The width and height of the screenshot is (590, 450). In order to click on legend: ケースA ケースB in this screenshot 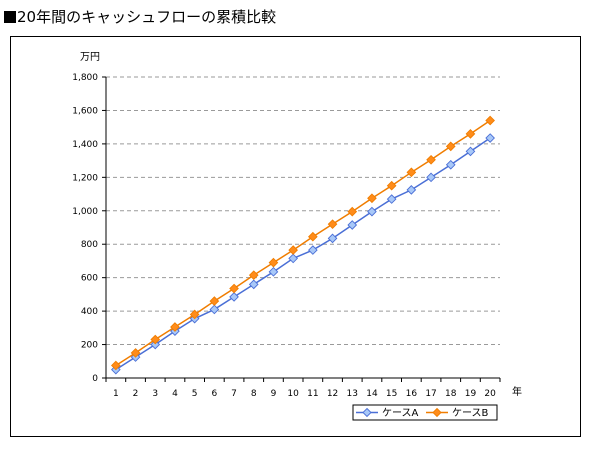, I will do `click(425, 412)`.